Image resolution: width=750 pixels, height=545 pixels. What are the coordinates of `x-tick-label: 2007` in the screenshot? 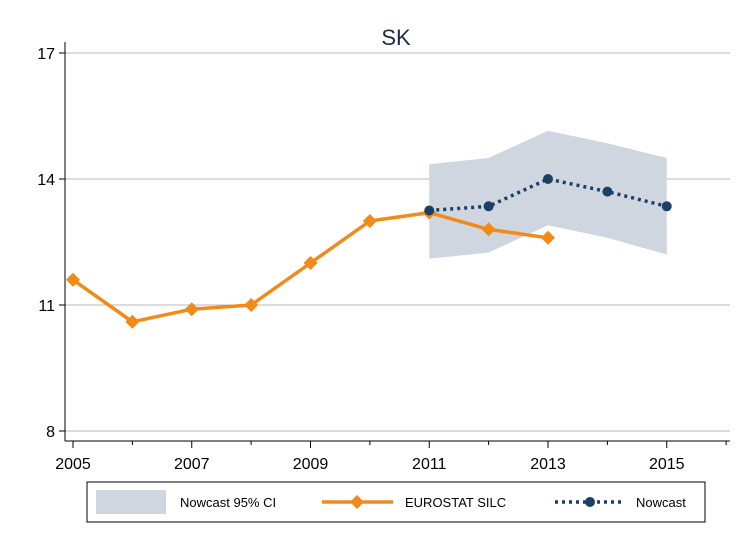 It's located at (192, 464).